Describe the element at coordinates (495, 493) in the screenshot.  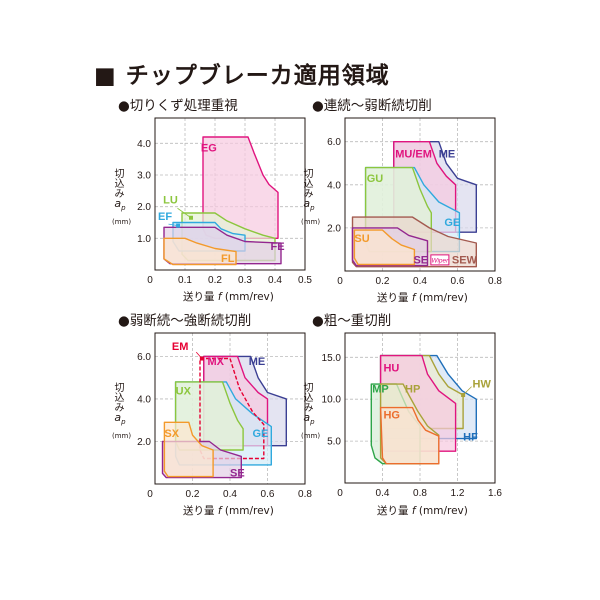
I see `x-tick-label: 1.6` at that location.